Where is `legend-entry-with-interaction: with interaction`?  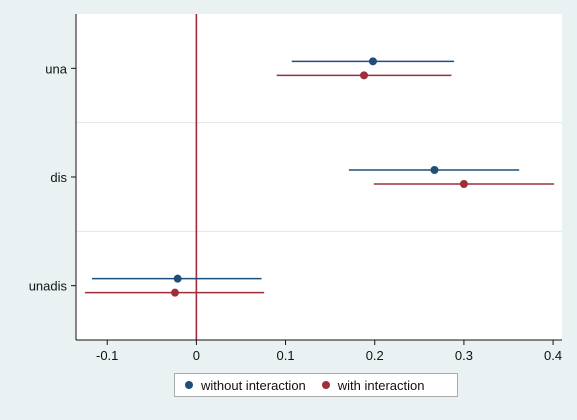 legend-entry-with-interaction: with interaction is located at coordinates (368, 385).